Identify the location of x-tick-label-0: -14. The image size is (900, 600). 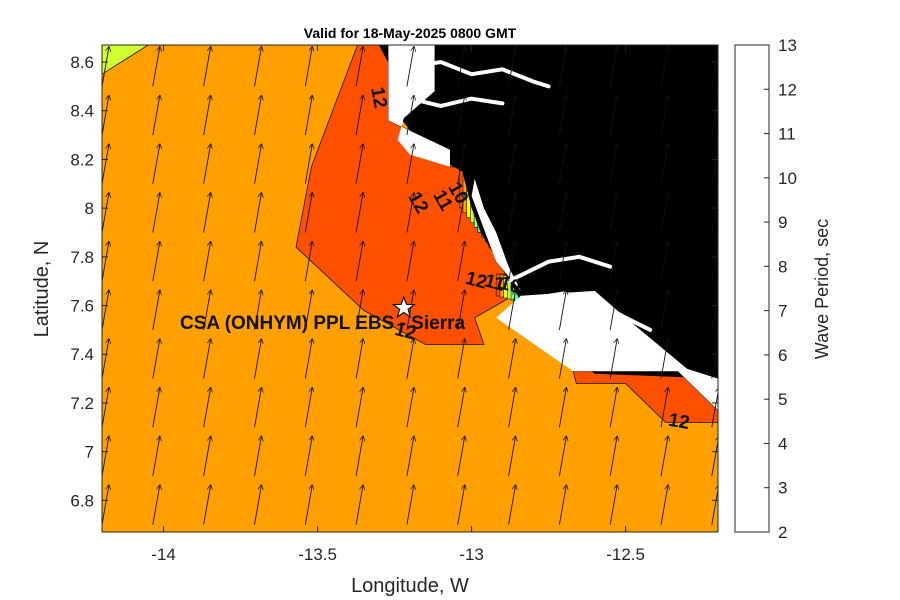
(163, 554).